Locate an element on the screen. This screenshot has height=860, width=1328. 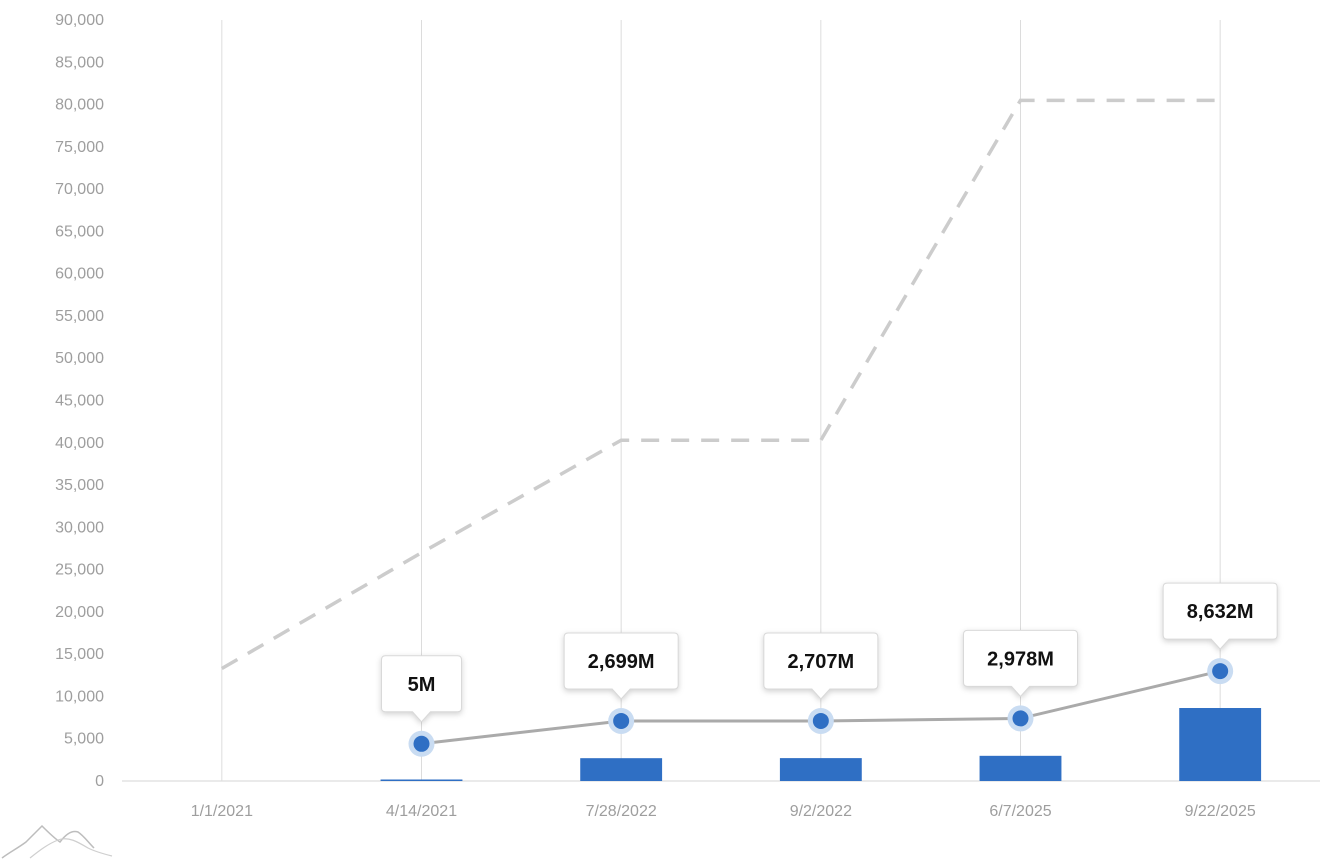
y-tick-label: 50,000 is located at coordinates (79, 358).